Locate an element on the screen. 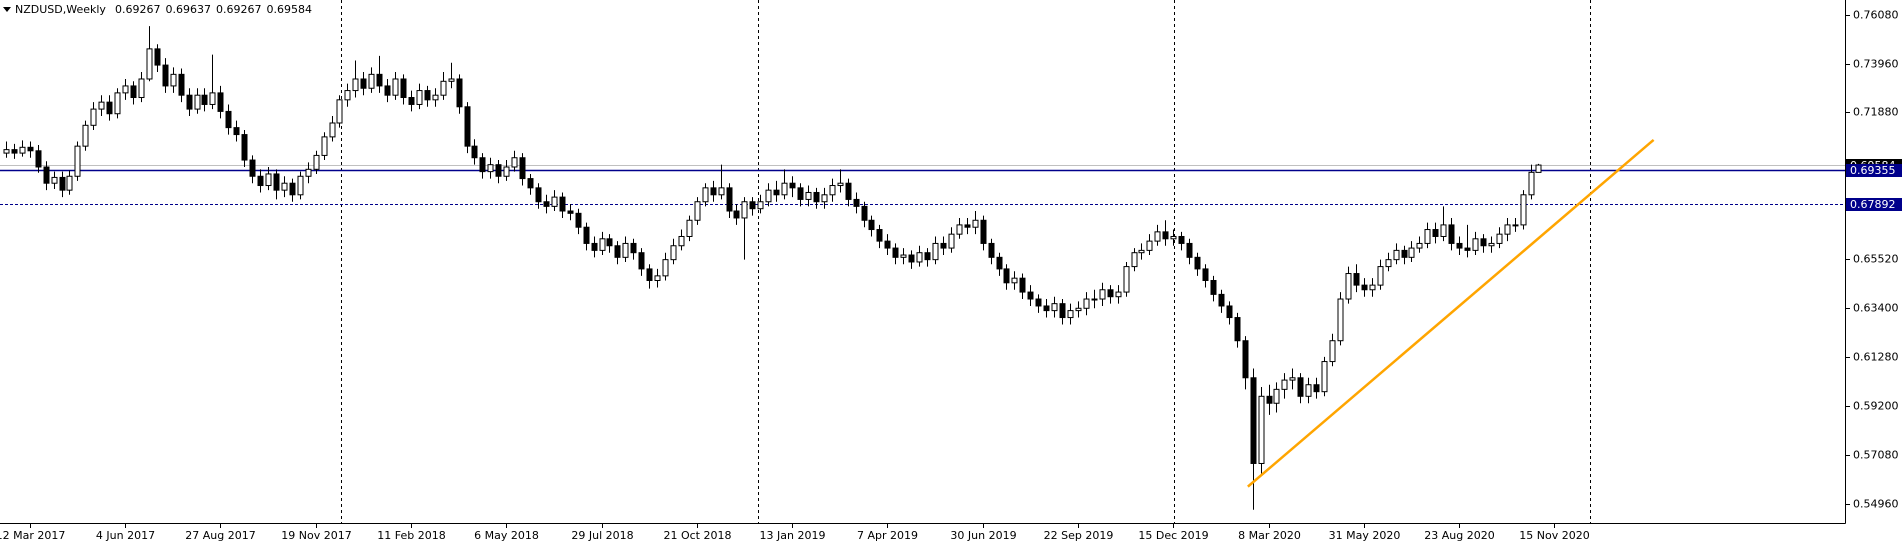  x-tick-label: 11 Feb 2018 is located at coordinates (411, 535).